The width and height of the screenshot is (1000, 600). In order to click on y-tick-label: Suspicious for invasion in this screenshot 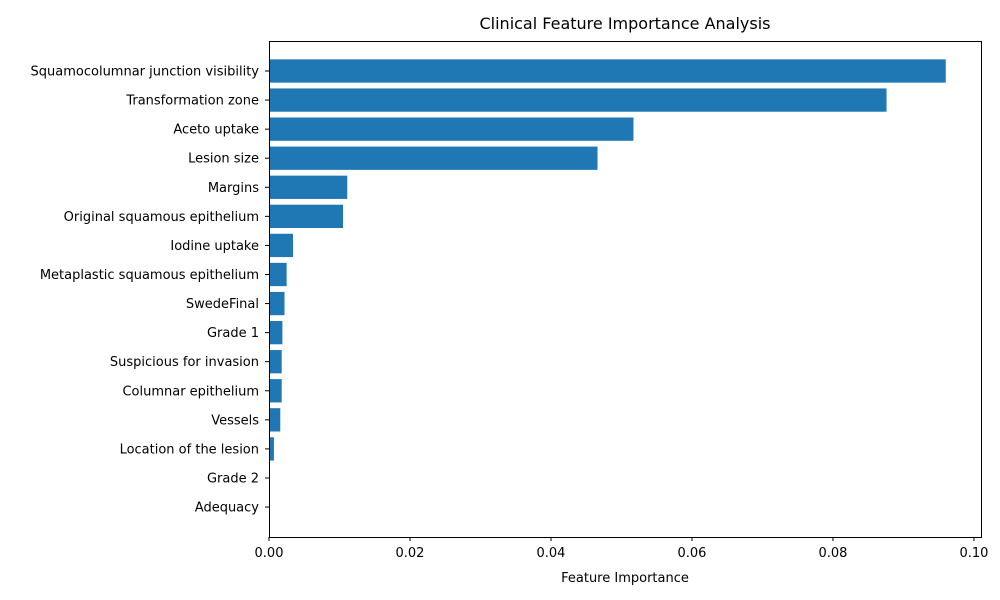, I will do `click(184, 362)`.